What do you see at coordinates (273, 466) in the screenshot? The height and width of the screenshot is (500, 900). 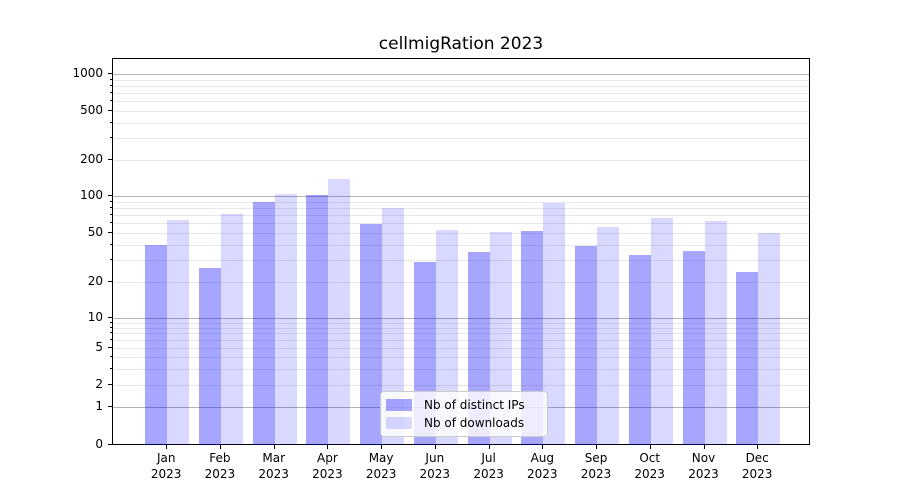 I see `x-tick-label: Mar 2023` at bounding box center [273, 466].